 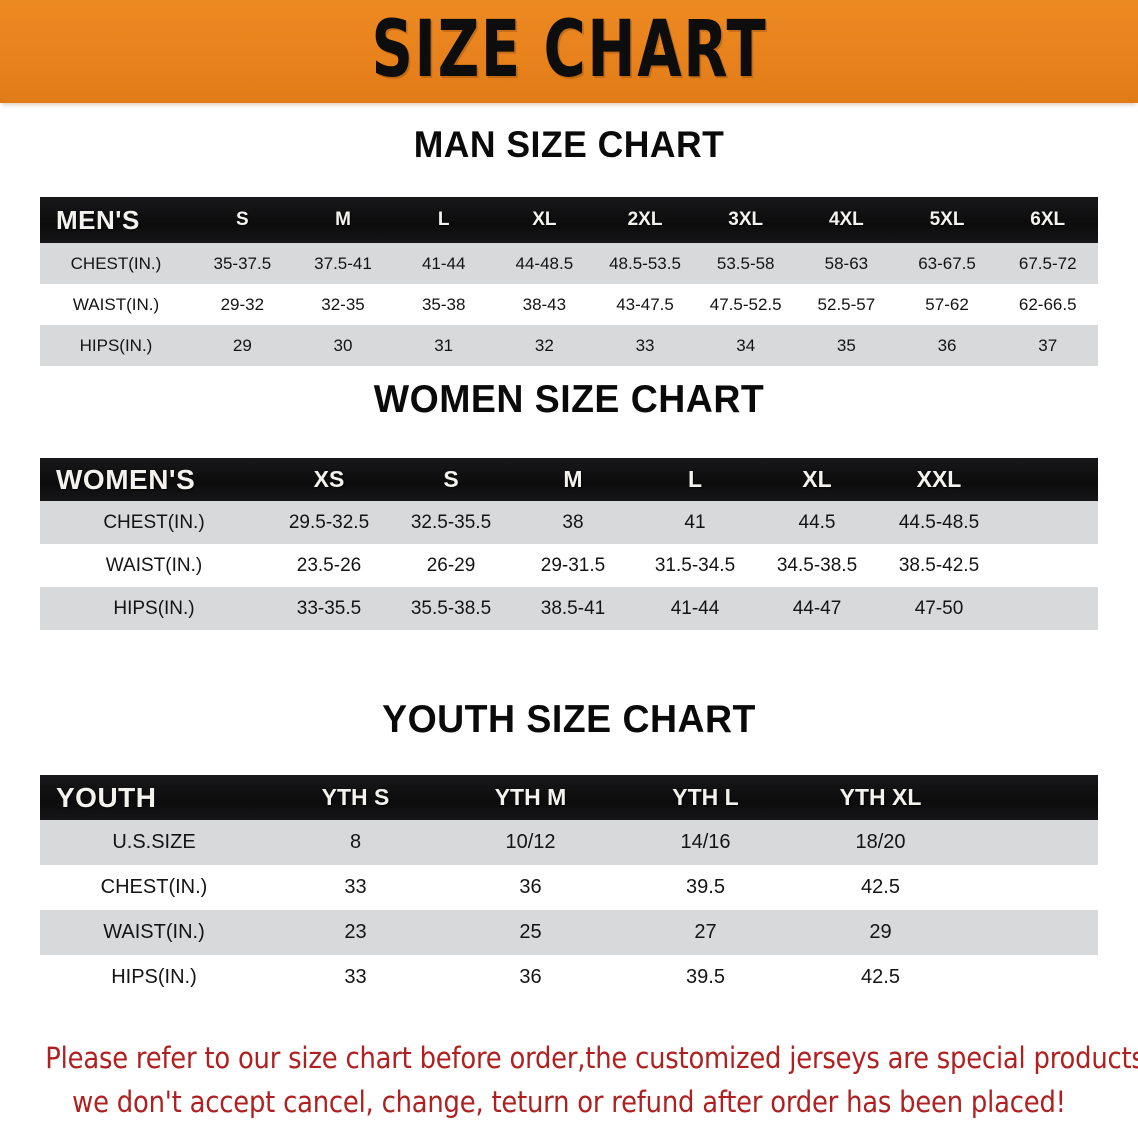 What do you see at coordinates (1048, 219) in the screenshot?
I see `men-size-col-8: 6XL` at bounding box center [1048, 219].